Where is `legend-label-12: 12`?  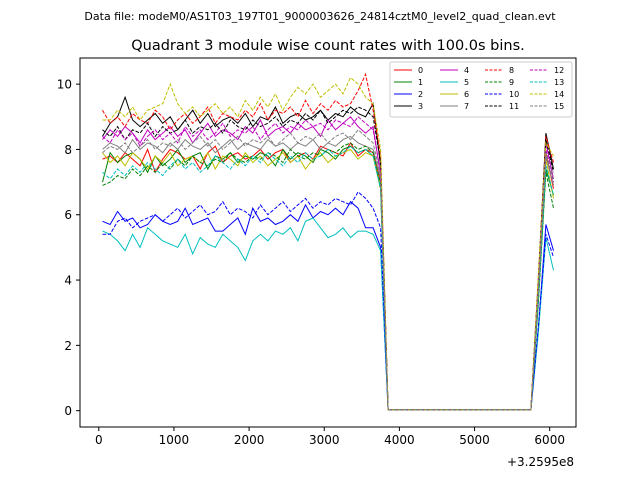
legend-label-12: 12 is located at coordinates (559, 70).